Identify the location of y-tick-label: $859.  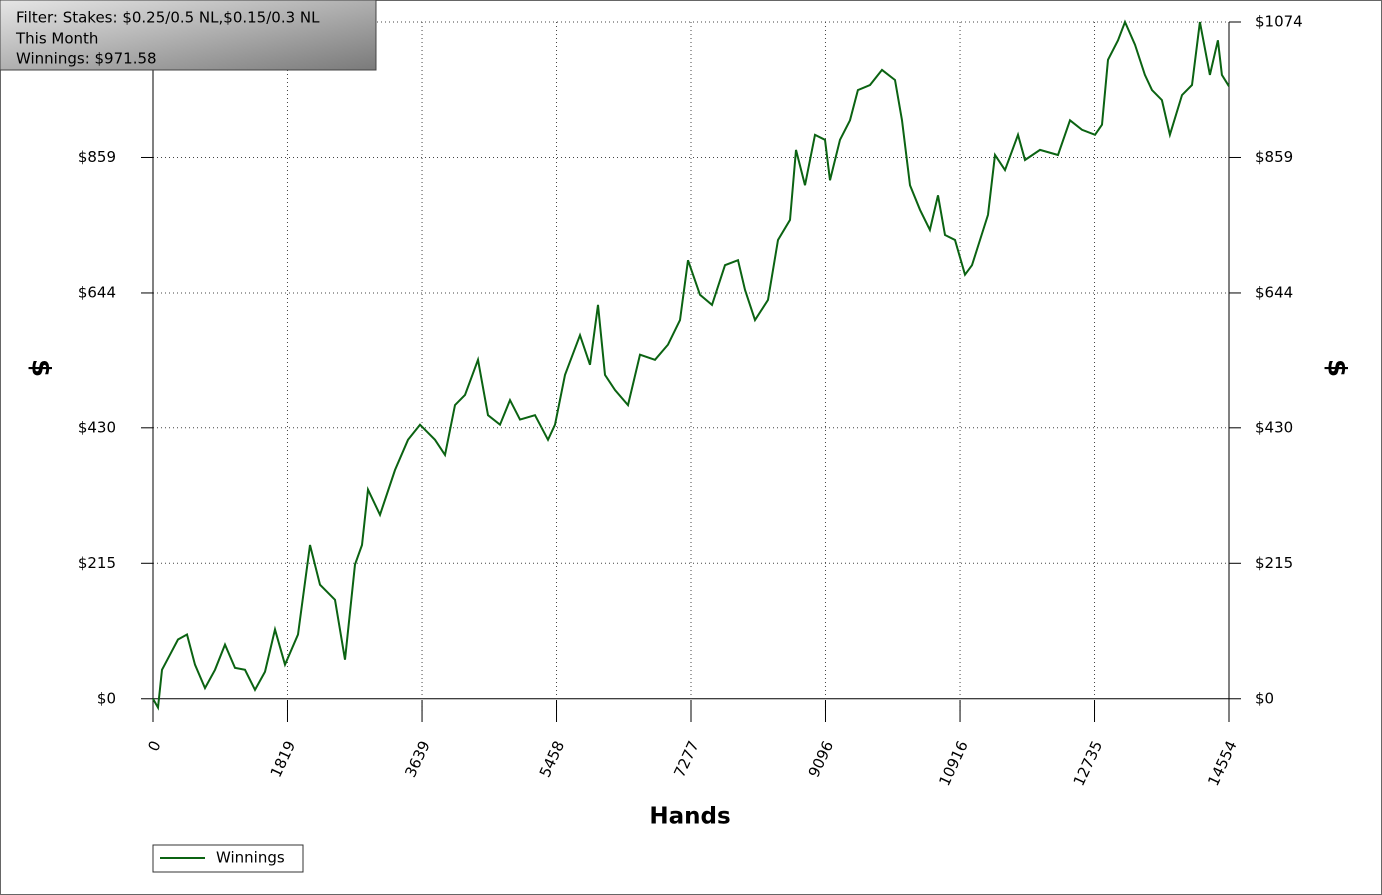
(97, 157).